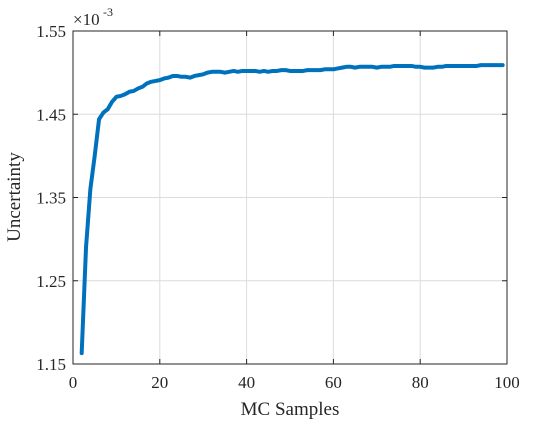  What do you see at coordinates (51, 281) in the screenshot?
I see `y-tick-label: 1.25` at bounding box center [51, 281].